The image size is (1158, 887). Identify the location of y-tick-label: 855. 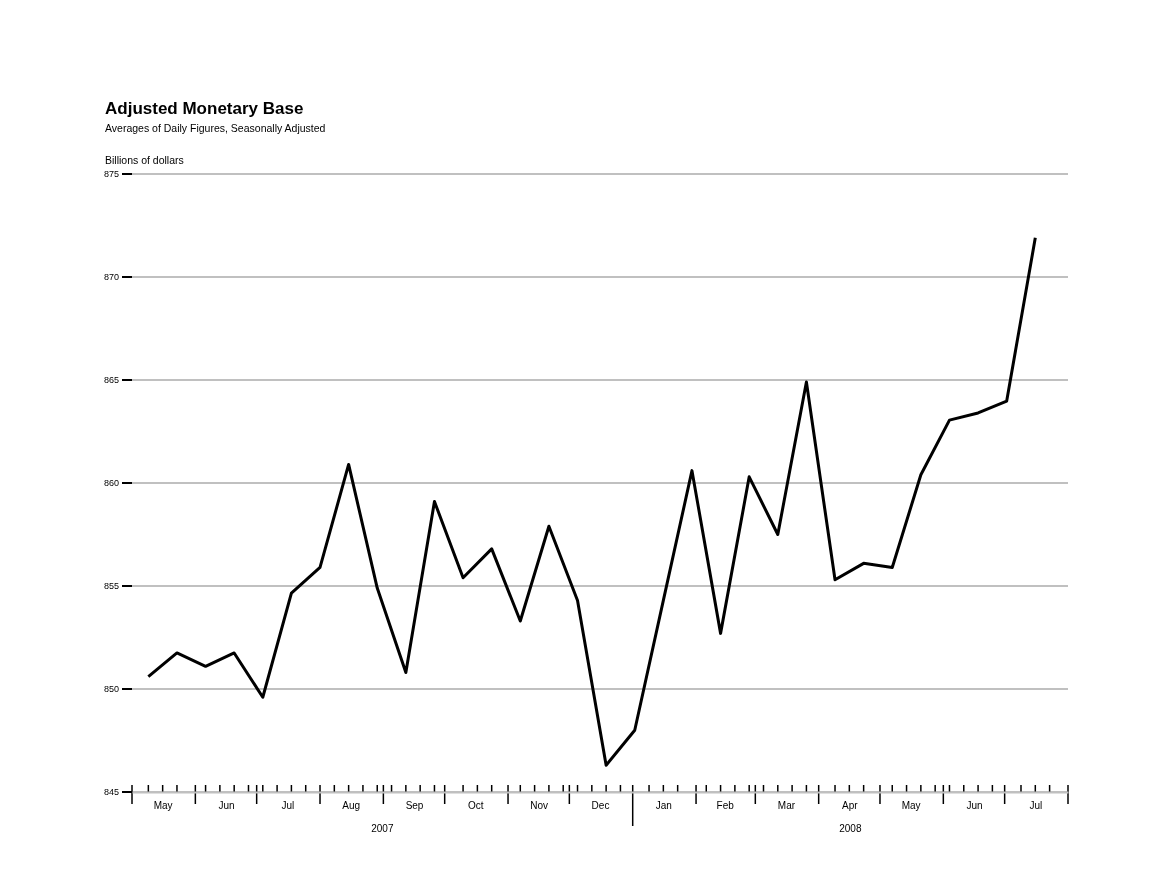
(111, 586).